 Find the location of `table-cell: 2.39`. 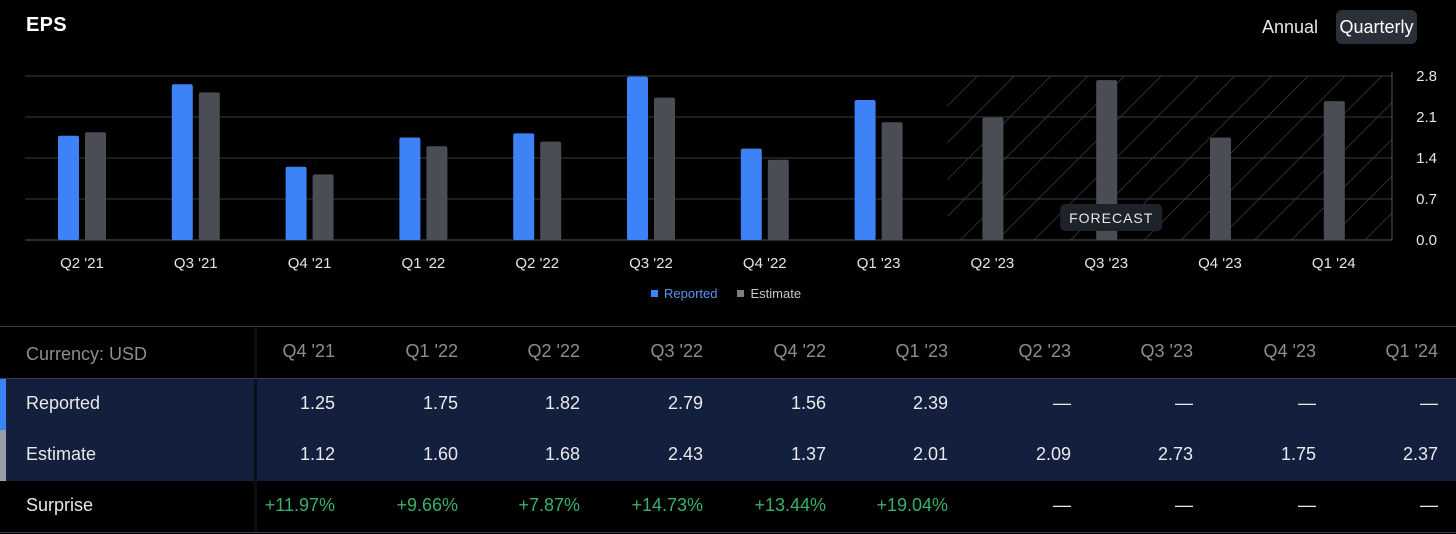

table-cell: 2.39 is located at coordinates (930, 403).